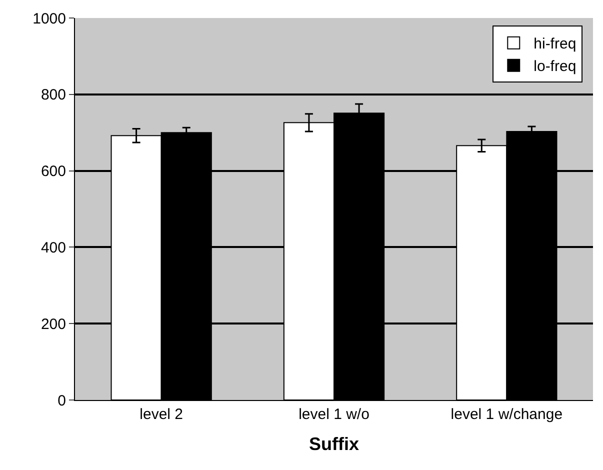 This screenshot has height=470, width=603. Describe the element at coordinates (334, 444) in the screenshot. I see `x-axis-title: Suffix` at that location.